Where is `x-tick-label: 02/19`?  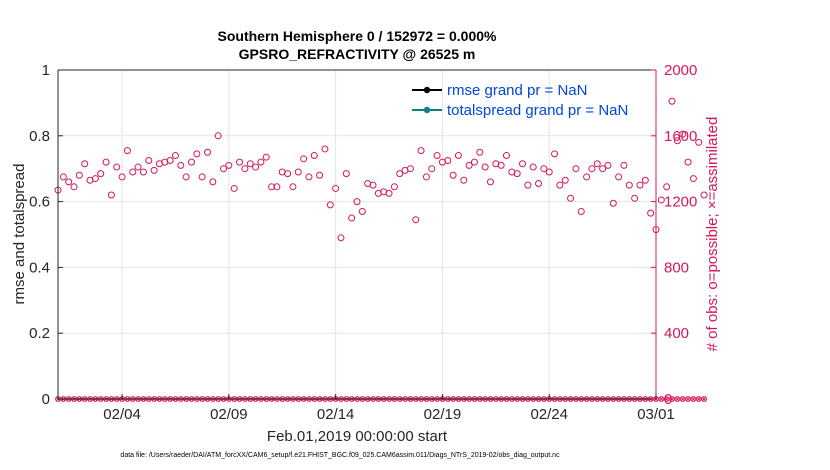
x-tick-label: 02/19 is located at coordinates (443, 414).